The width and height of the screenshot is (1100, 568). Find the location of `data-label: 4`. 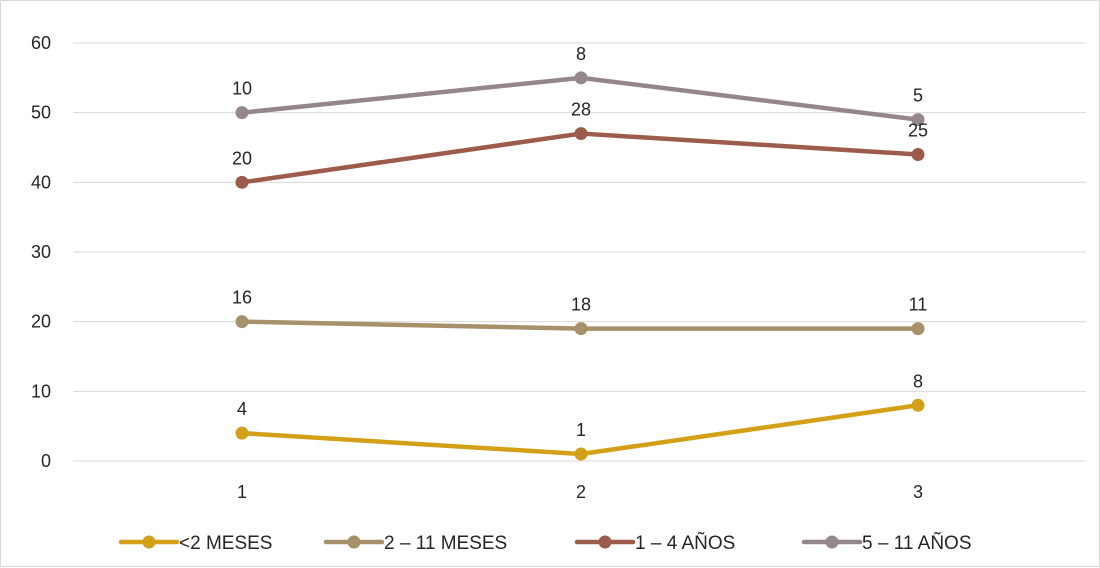

data-label: 4 is located at coordinates (242, 409).